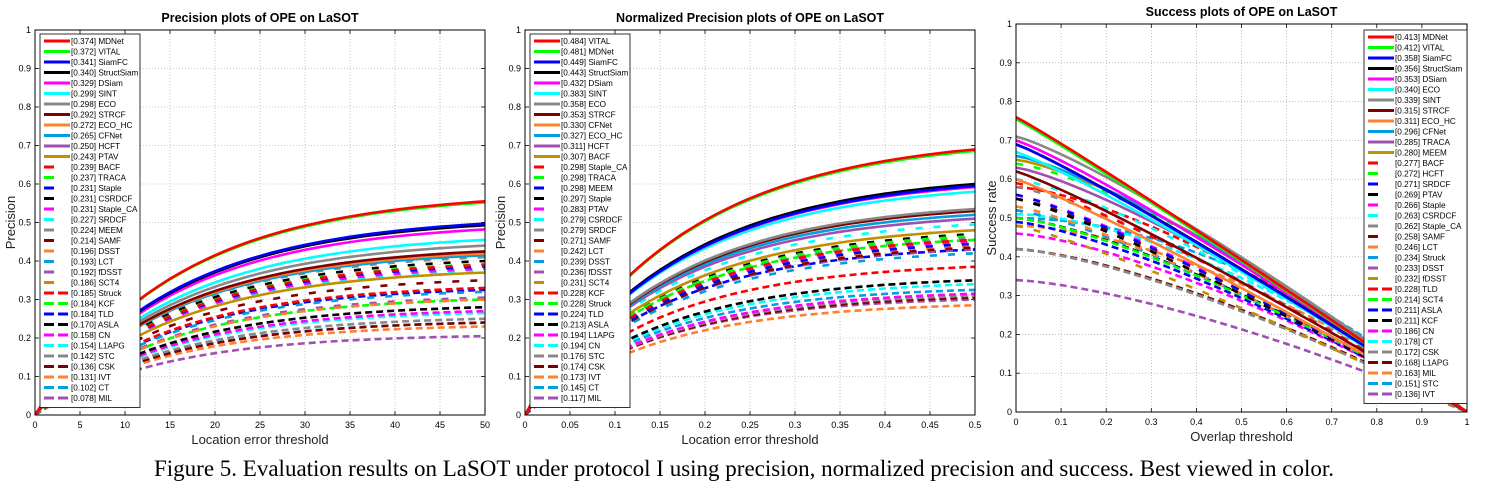 The height and width of the screenshot is (496, 1488). Describe the element at coordinates (572, 146) in the screenshot. I see `legend-item: [0.311] HCFT` at that location.